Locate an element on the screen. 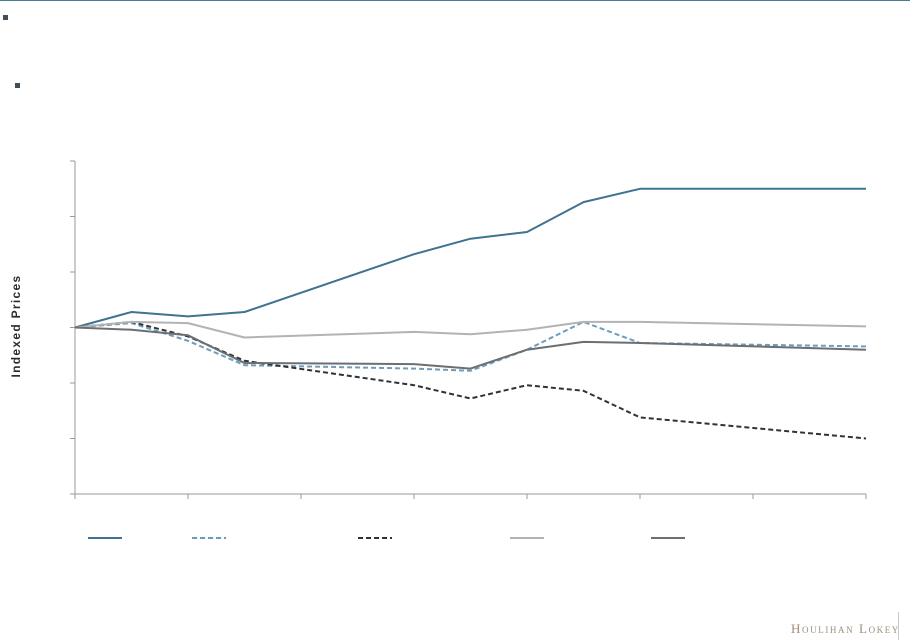 The height and width of the screenshot is (640, 910). brand-logo-text: Houlihan Lokey is located at coordinates (845, 628).